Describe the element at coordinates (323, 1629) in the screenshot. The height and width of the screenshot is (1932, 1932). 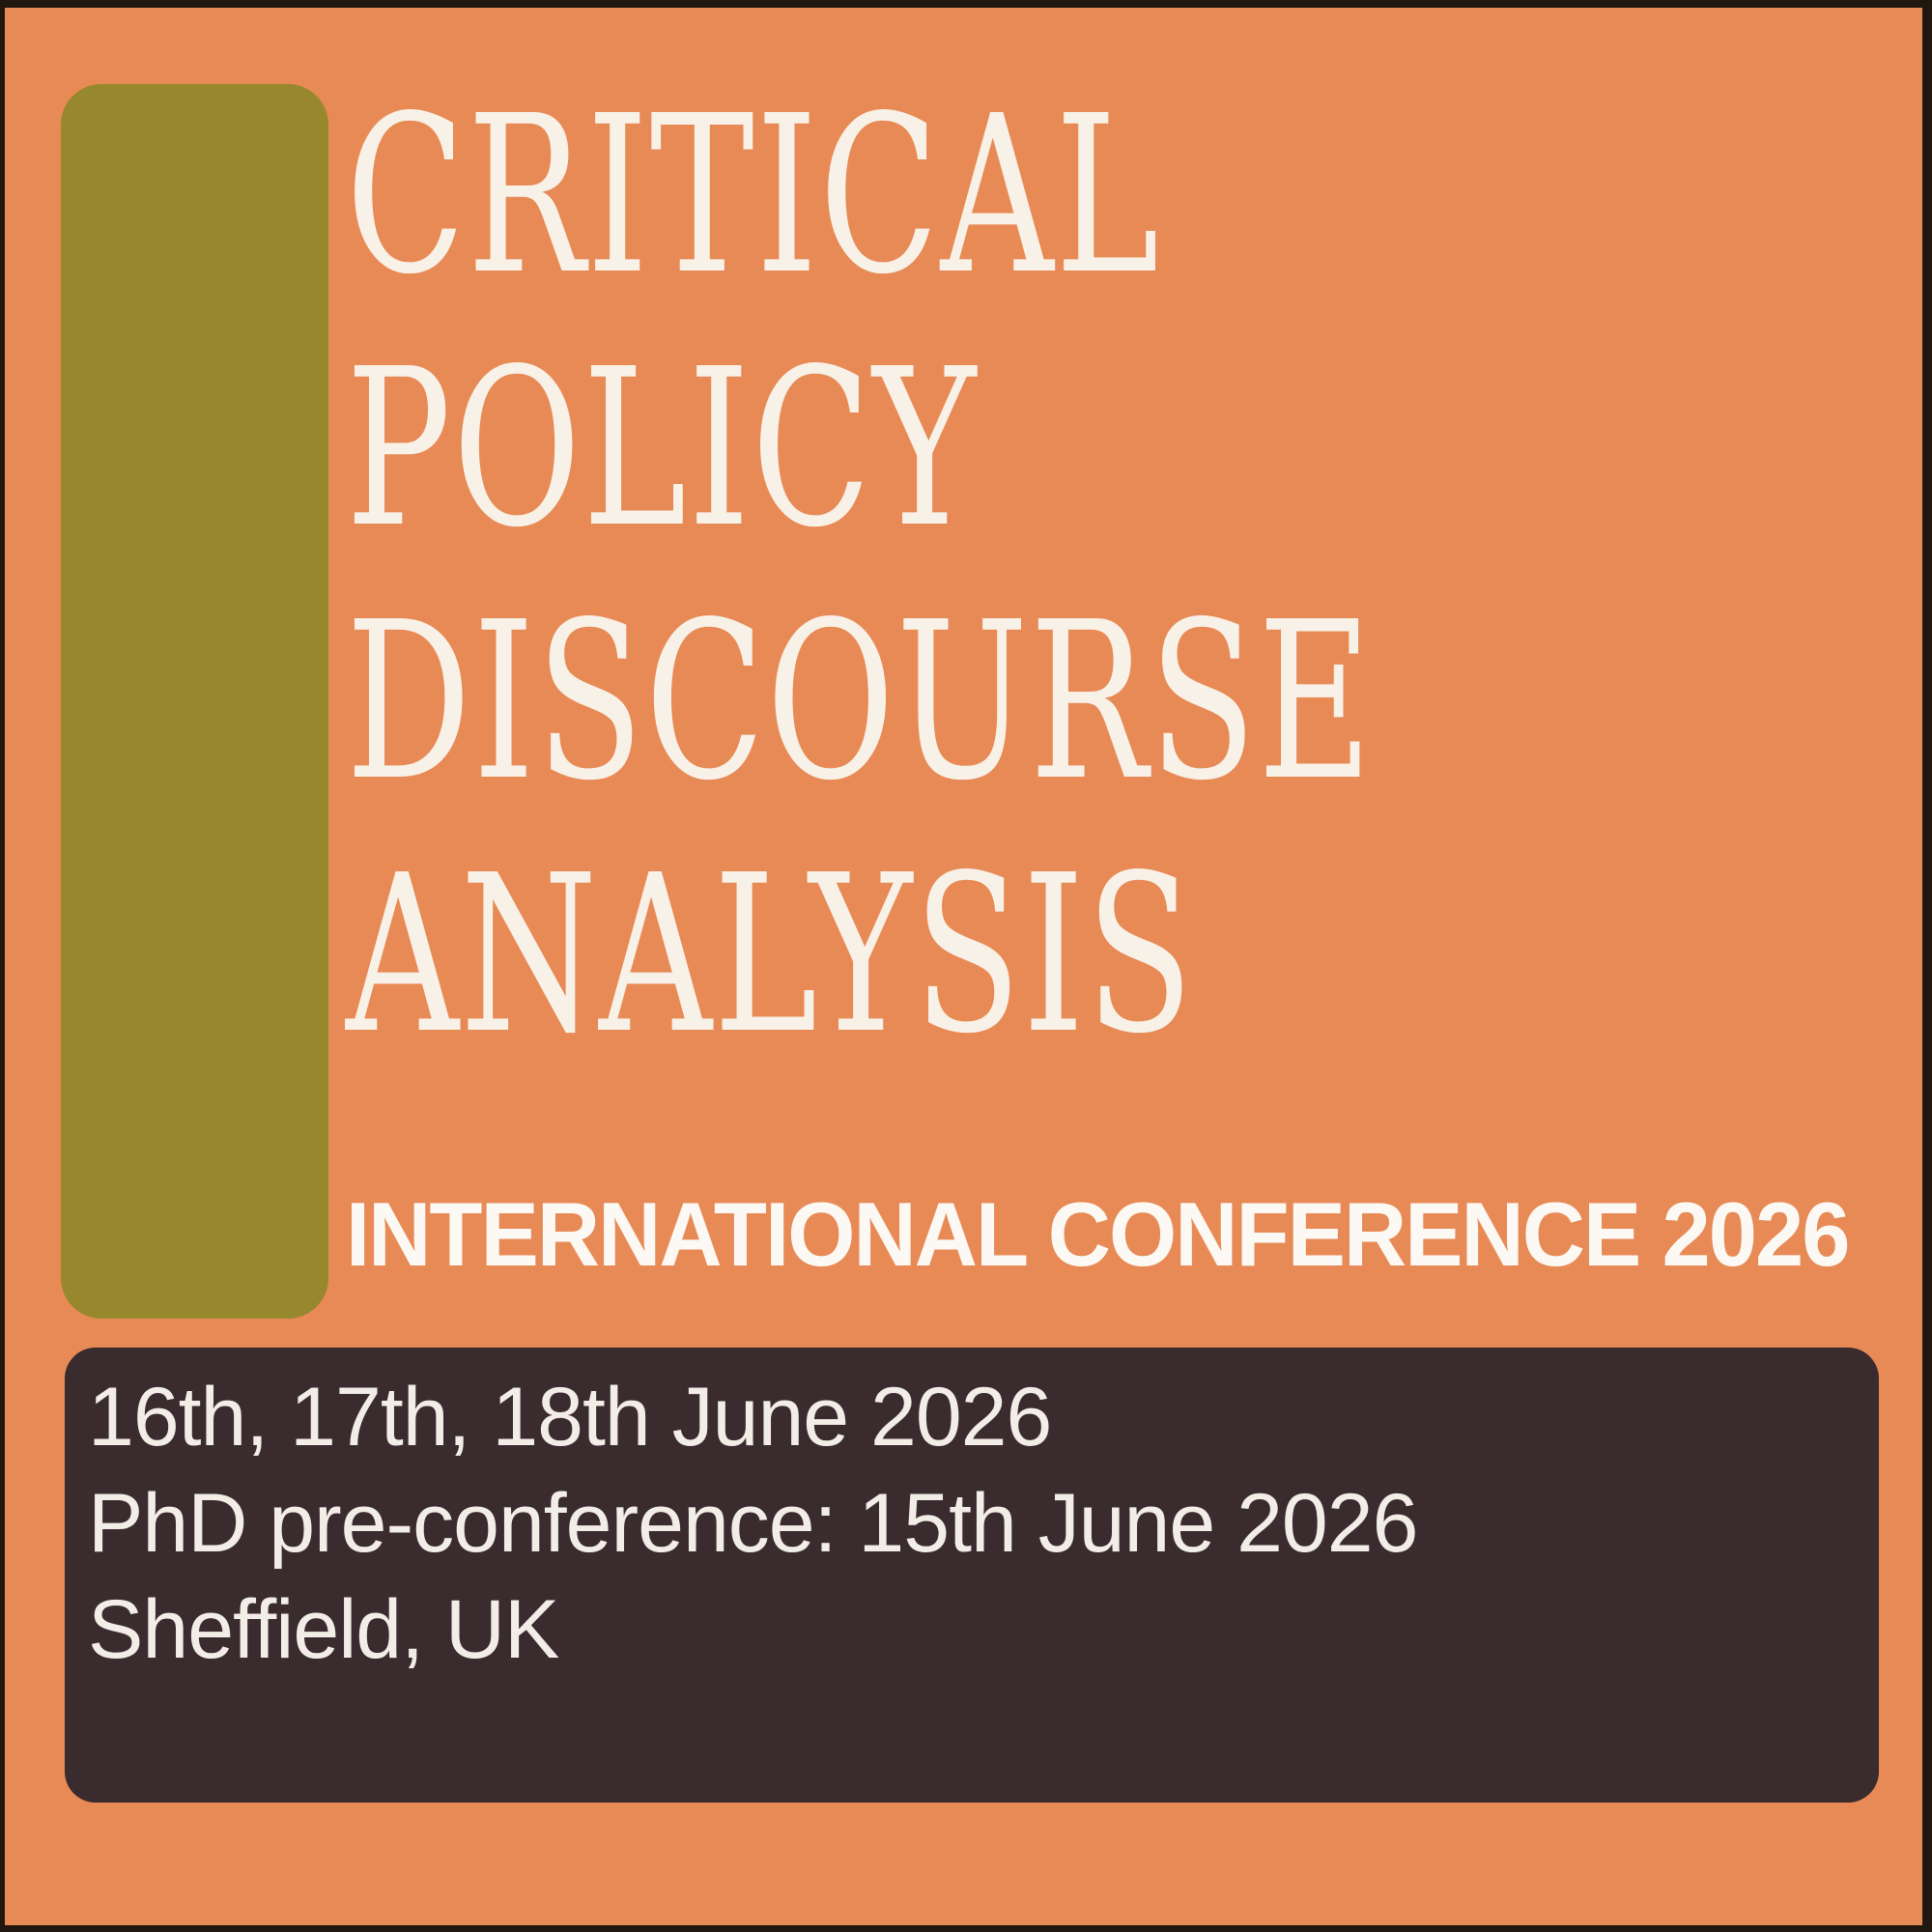
I see `conference-location: Sheffield, UK` at that location.